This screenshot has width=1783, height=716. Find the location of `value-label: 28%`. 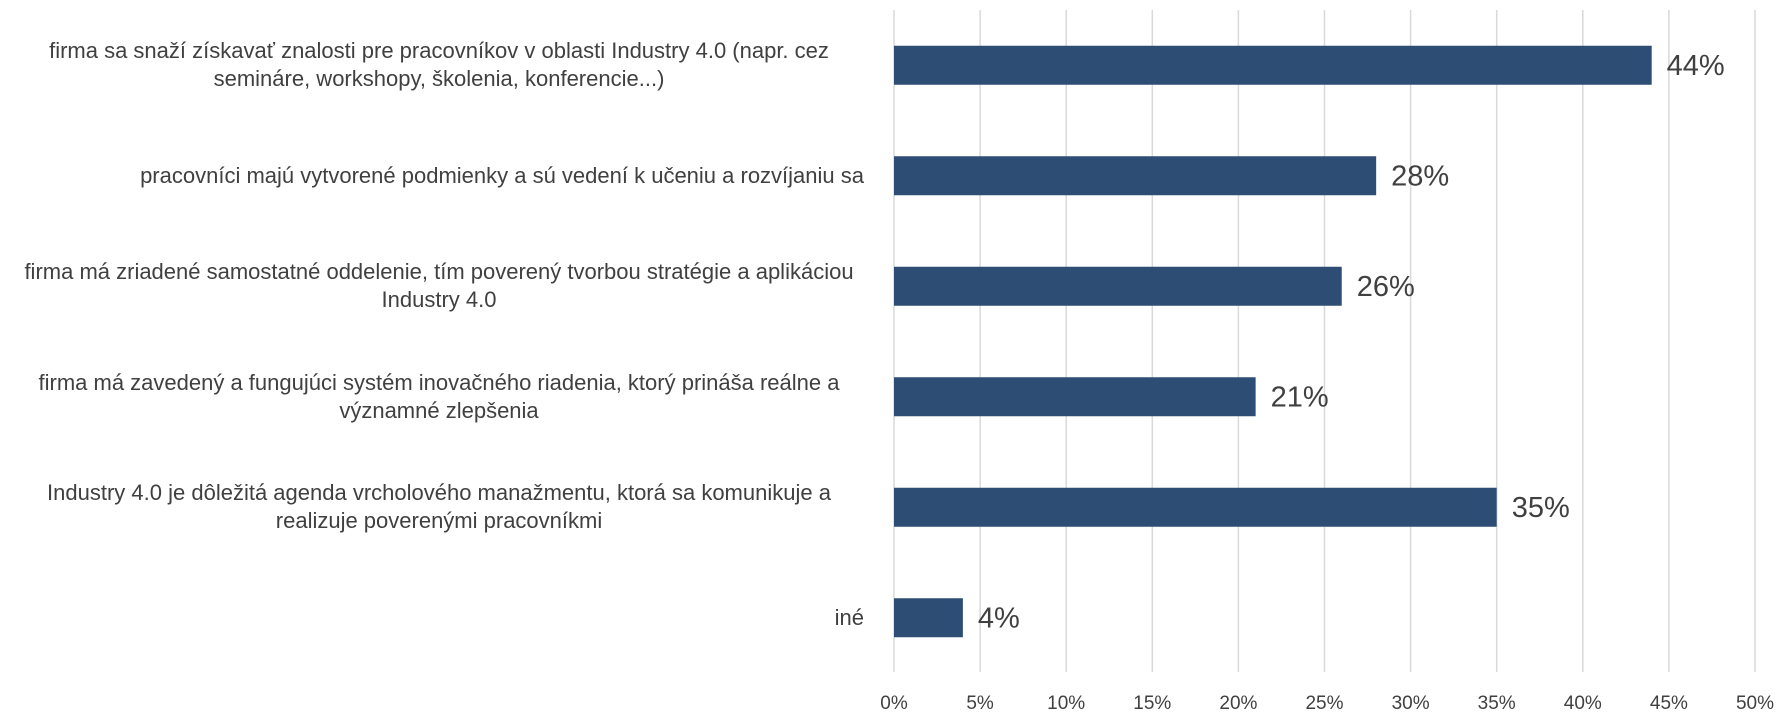

value-label: 28% is located at coordinates (1420, 176).